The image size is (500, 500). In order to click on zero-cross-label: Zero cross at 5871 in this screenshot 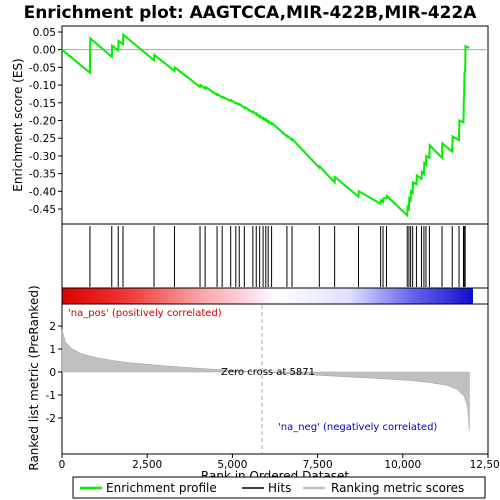, I will do `click(268, 372)`.